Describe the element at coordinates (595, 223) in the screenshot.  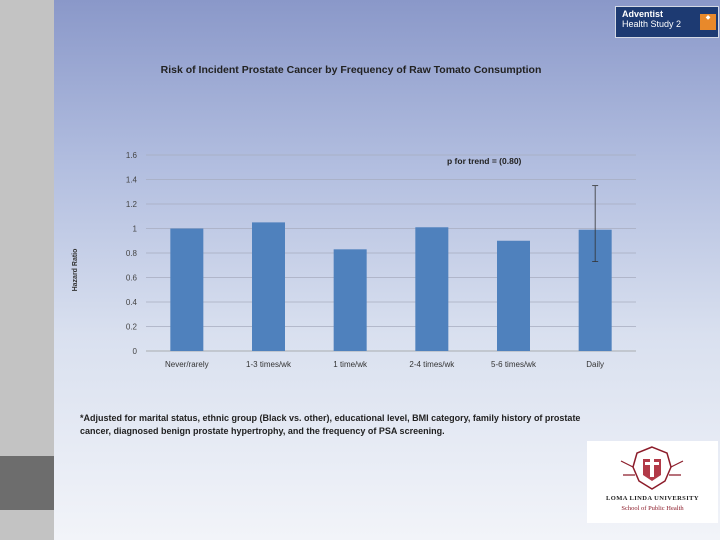
I see `error-bar` at that location.